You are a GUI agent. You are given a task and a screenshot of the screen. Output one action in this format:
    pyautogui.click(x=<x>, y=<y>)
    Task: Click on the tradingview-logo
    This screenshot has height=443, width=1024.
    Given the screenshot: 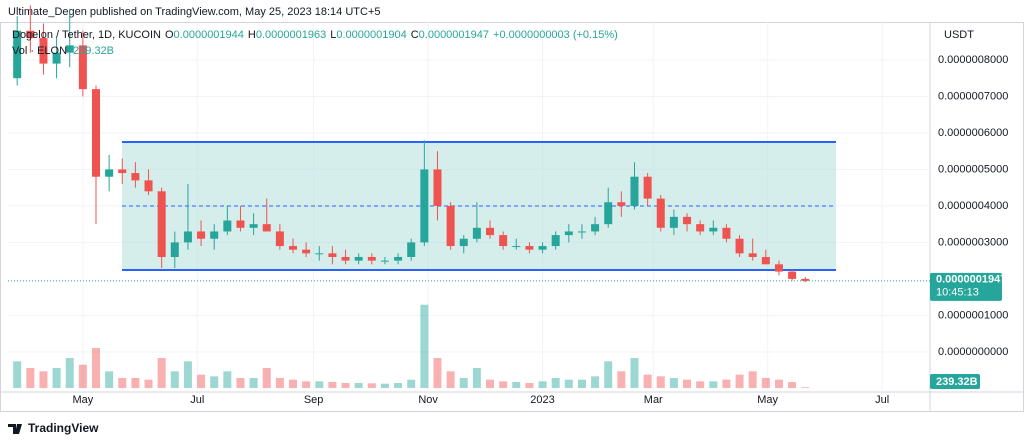 What is the action you would take?
    pyautogui.click(x=15, y=429)
    